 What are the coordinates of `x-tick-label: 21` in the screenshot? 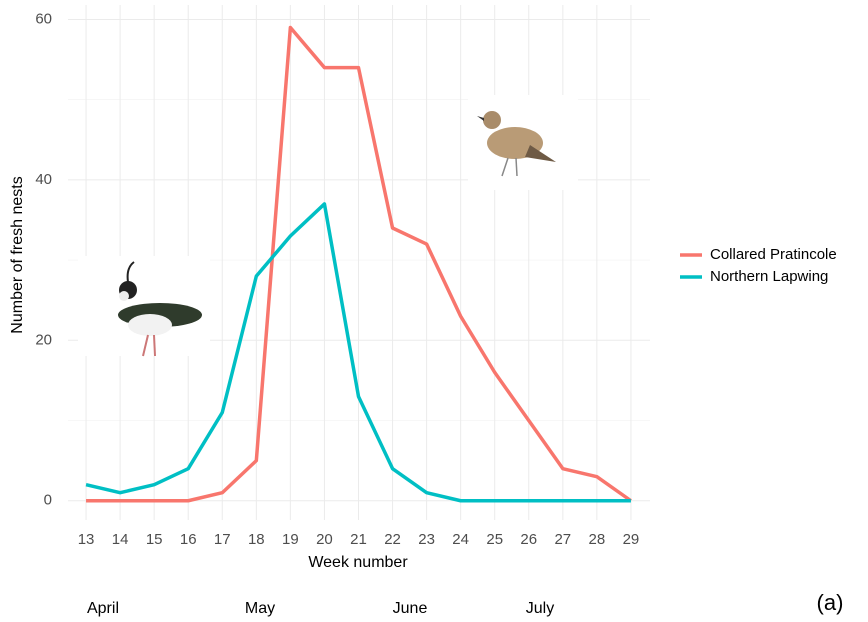 It's located at (358, 539).